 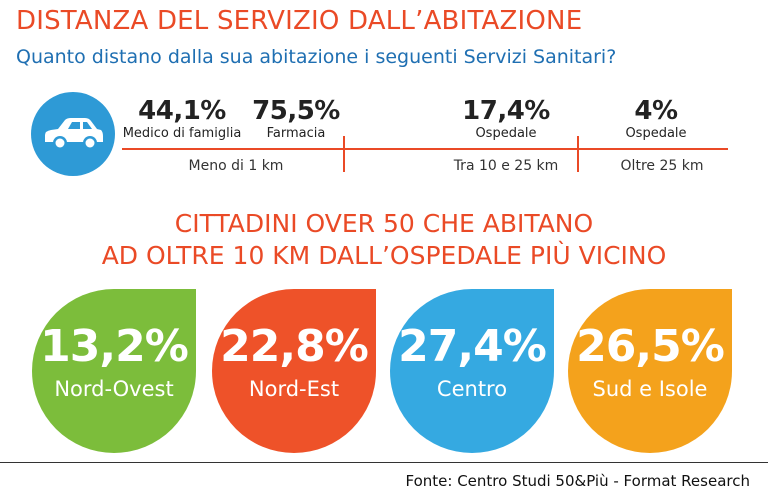 I want to click on stat-label-medico: Medico di famiglia, so click(x=182, y=133).